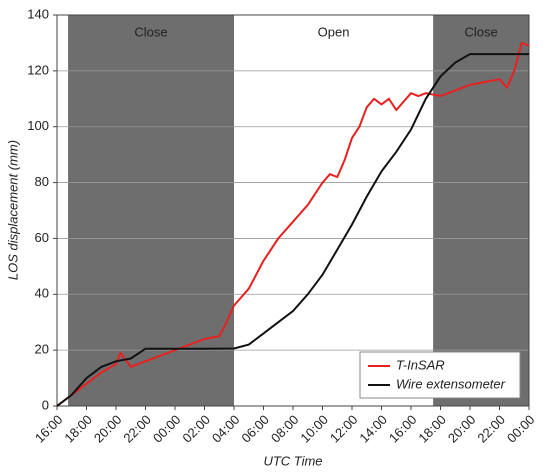 The width and height of the screenshot is (550, 475). What do you see at coordinates (226, 429) in the screenshot?
I see `x-tick-label: 04:00` at bounding box center [226, 429].